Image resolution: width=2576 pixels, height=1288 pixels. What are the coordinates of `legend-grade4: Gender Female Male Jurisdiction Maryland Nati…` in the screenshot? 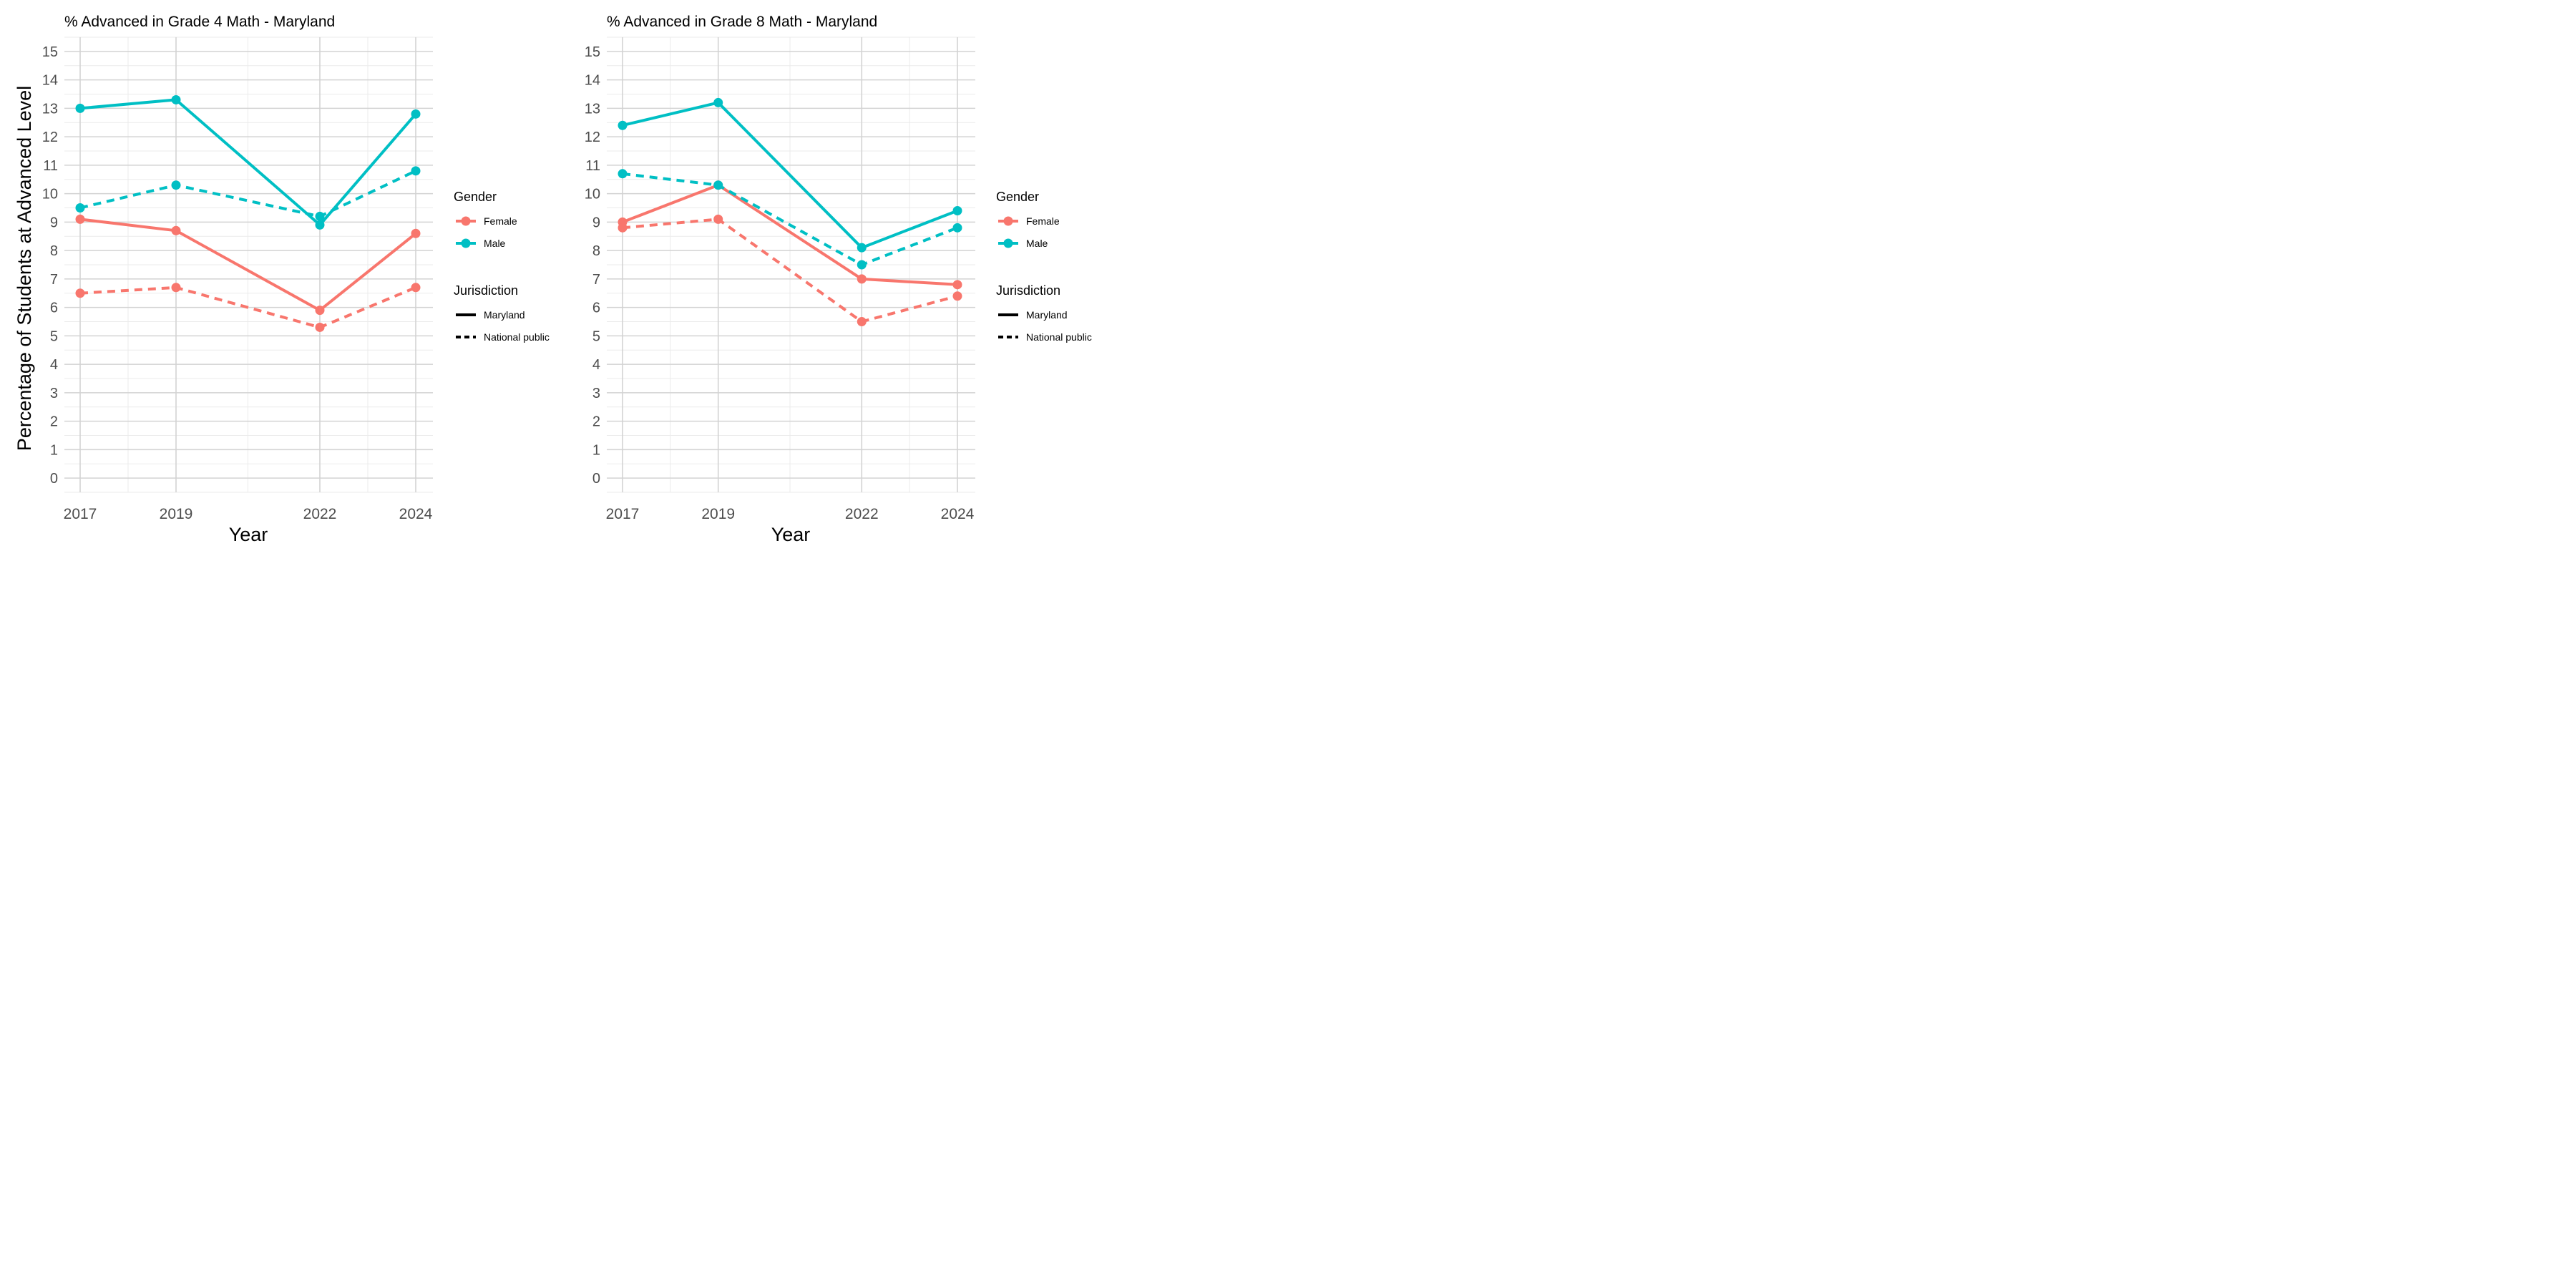 It's located at (502, 266).